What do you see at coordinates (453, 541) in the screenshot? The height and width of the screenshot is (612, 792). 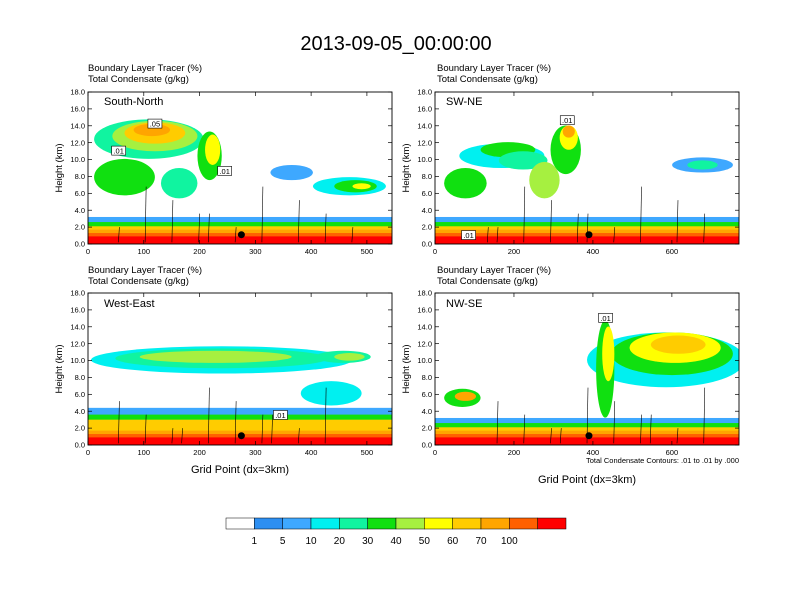 I see `colorbar-tick-label: 60` at bounding box center [453, 541].